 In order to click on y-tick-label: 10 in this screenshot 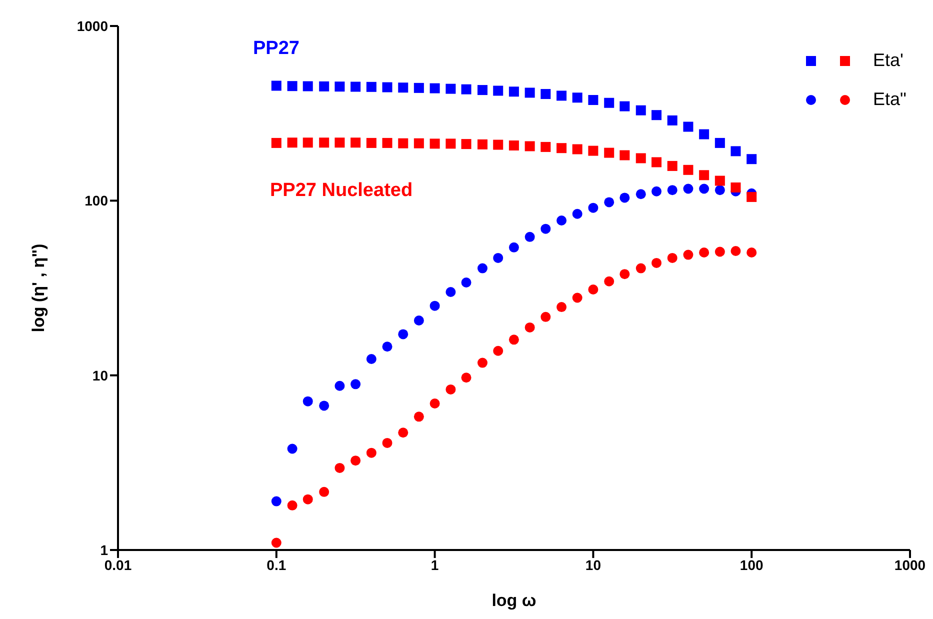, I will do `click(100, 375)`.